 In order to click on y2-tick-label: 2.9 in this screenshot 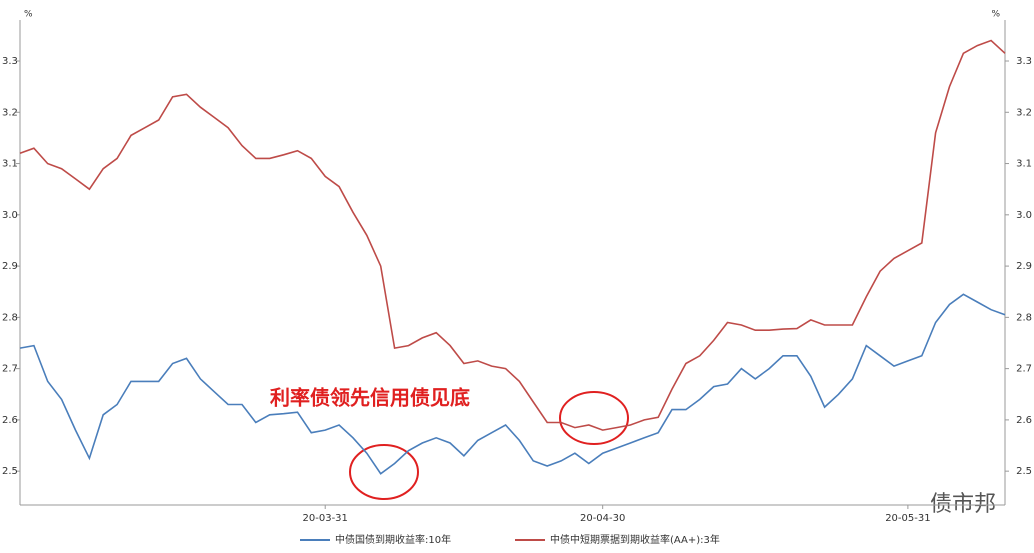, I will do `click(1024, 266)`.